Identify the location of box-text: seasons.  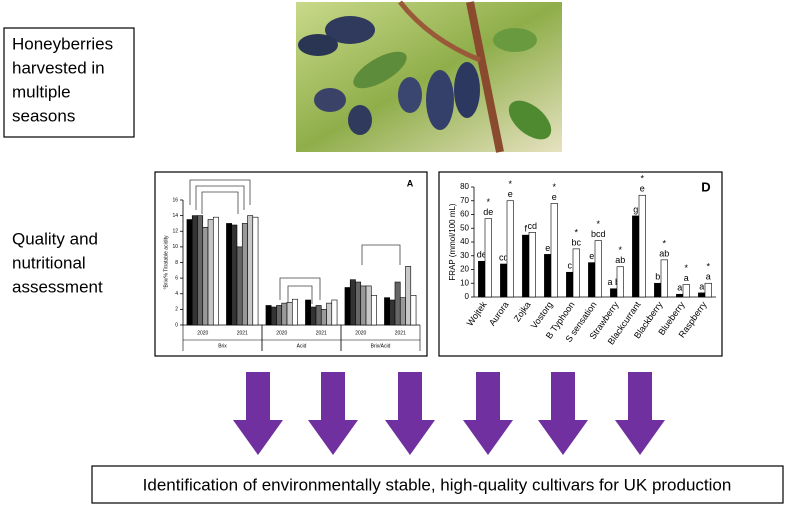
(43, 115).